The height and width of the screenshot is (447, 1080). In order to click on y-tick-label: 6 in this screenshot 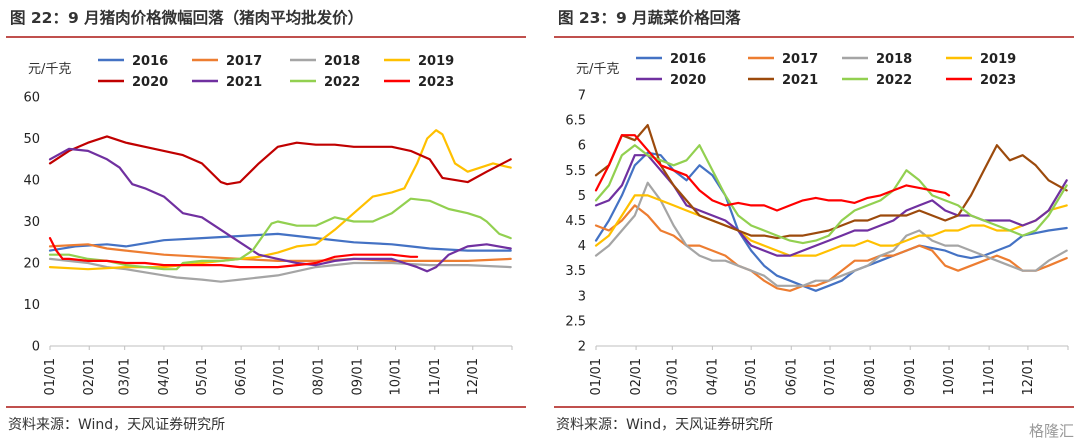, I will do `click(582, 146)`.